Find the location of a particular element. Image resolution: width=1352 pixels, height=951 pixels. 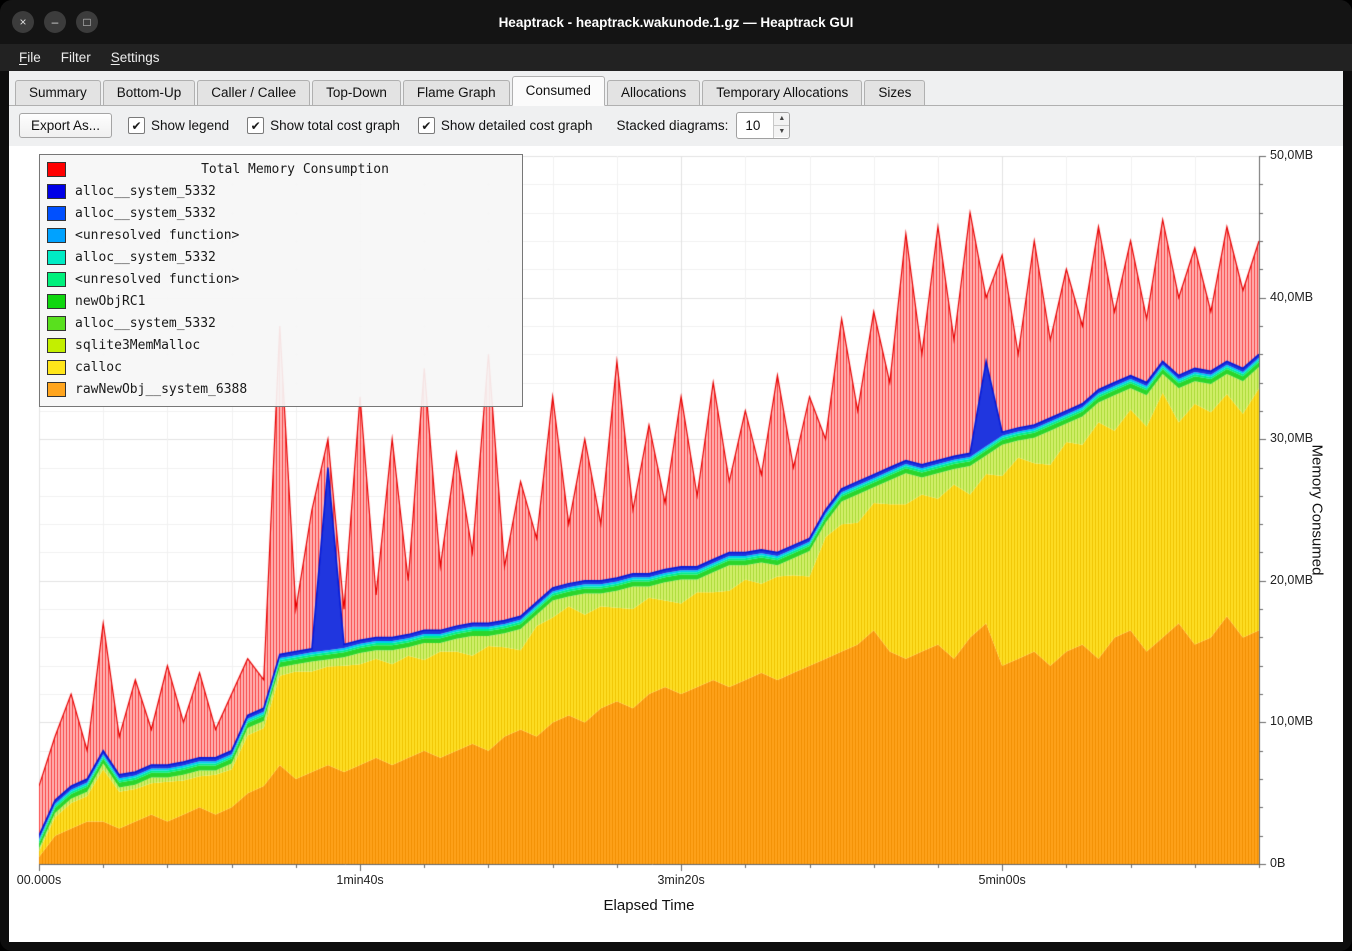

show-total-cost-graph-checkbox: ✔ Show total cost graph is located at coordinates (323, 125).